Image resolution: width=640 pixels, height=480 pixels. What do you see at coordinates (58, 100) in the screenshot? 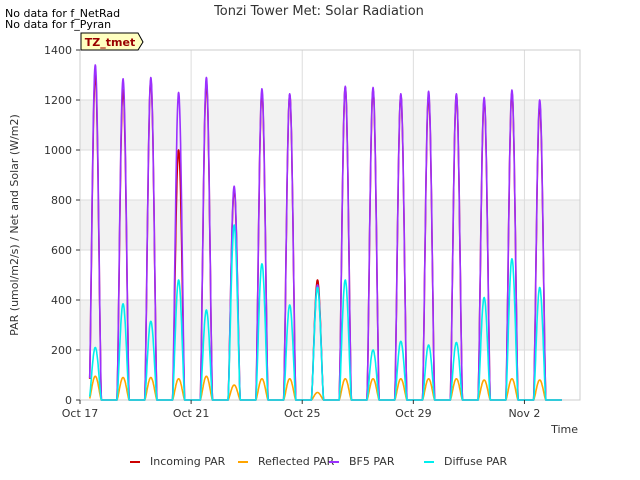
I see `y-tick-label: 1200` at bounding box center [58, 100].